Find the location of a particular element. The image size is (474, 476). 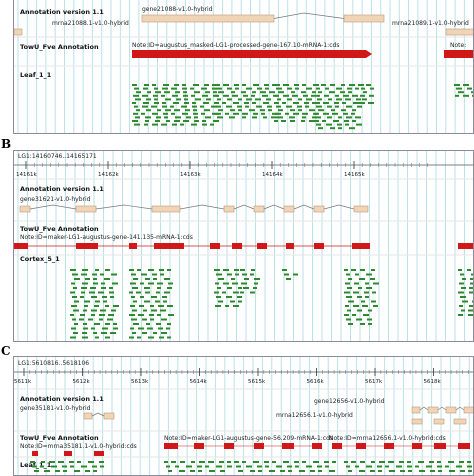

panel-letter-c: C is located at coordinates (6, 351).